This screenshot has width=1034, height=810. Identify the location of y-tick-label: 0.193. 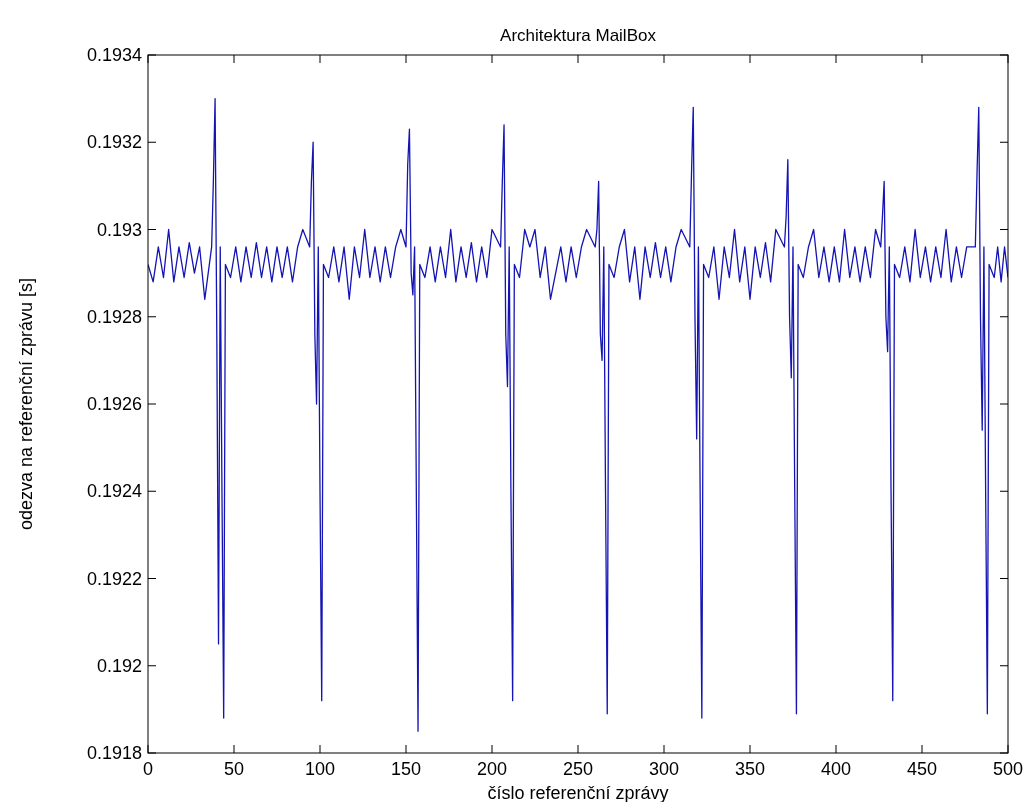
(119, 229).